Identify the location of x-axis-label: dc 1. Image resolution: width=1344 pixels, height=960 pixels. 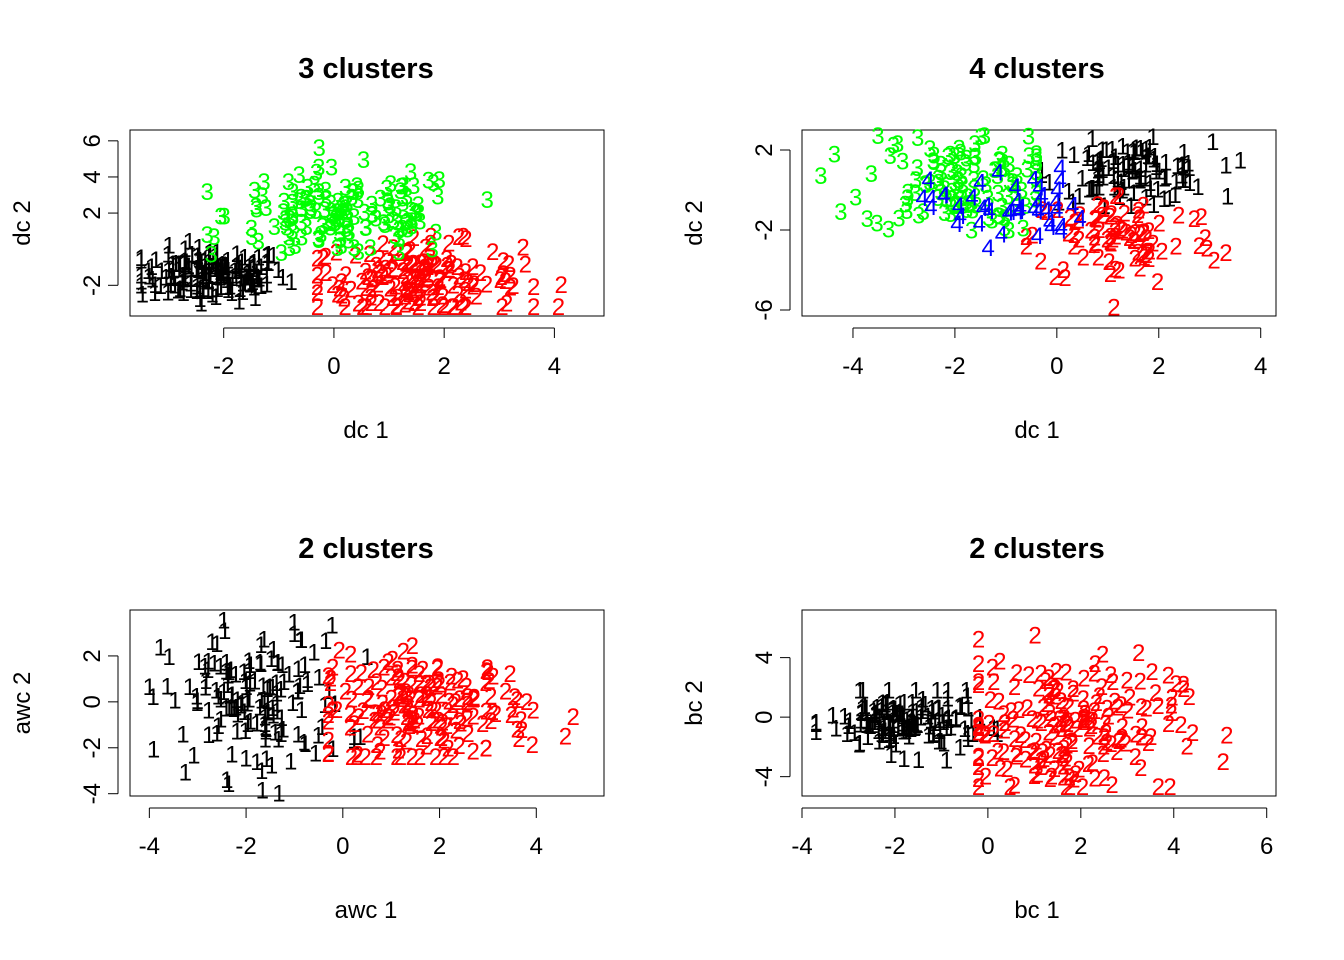
(1036, 430).